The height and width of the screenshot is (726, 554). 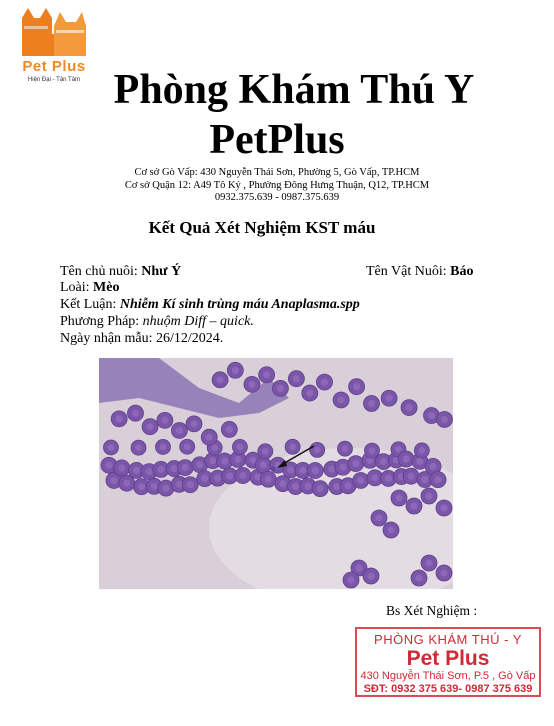 What do you see at coordinates (54, 66) in the screenshot?
I see `logo-brand: Pet Plus` at bounding box center [54, 66].